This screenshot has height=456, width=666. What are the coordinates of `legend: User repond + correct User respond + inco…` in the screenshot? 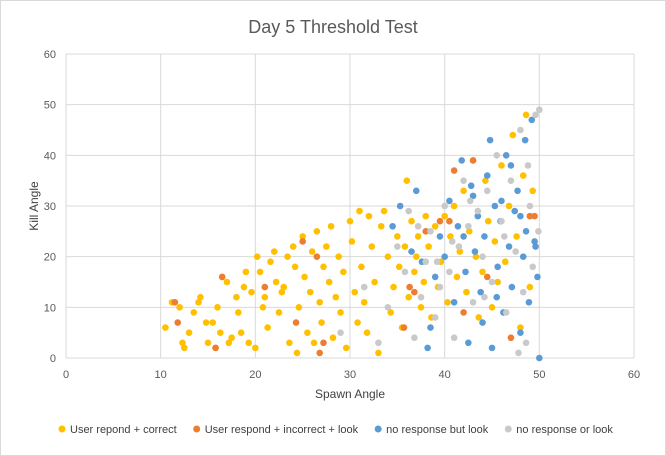 It's located at (335, 430).